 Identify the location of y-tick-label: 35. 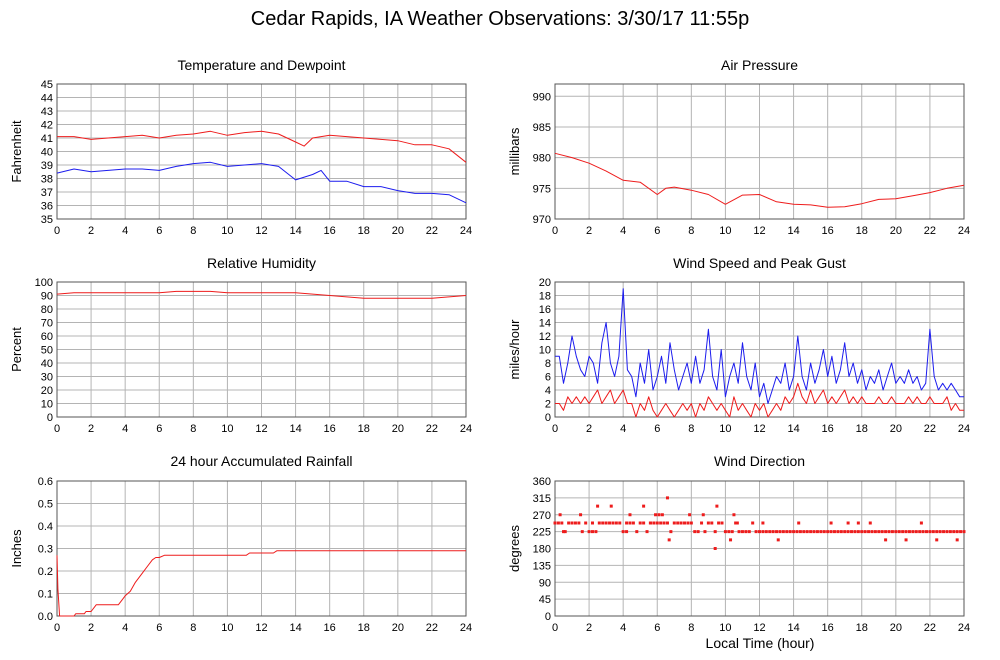
(47, 220).